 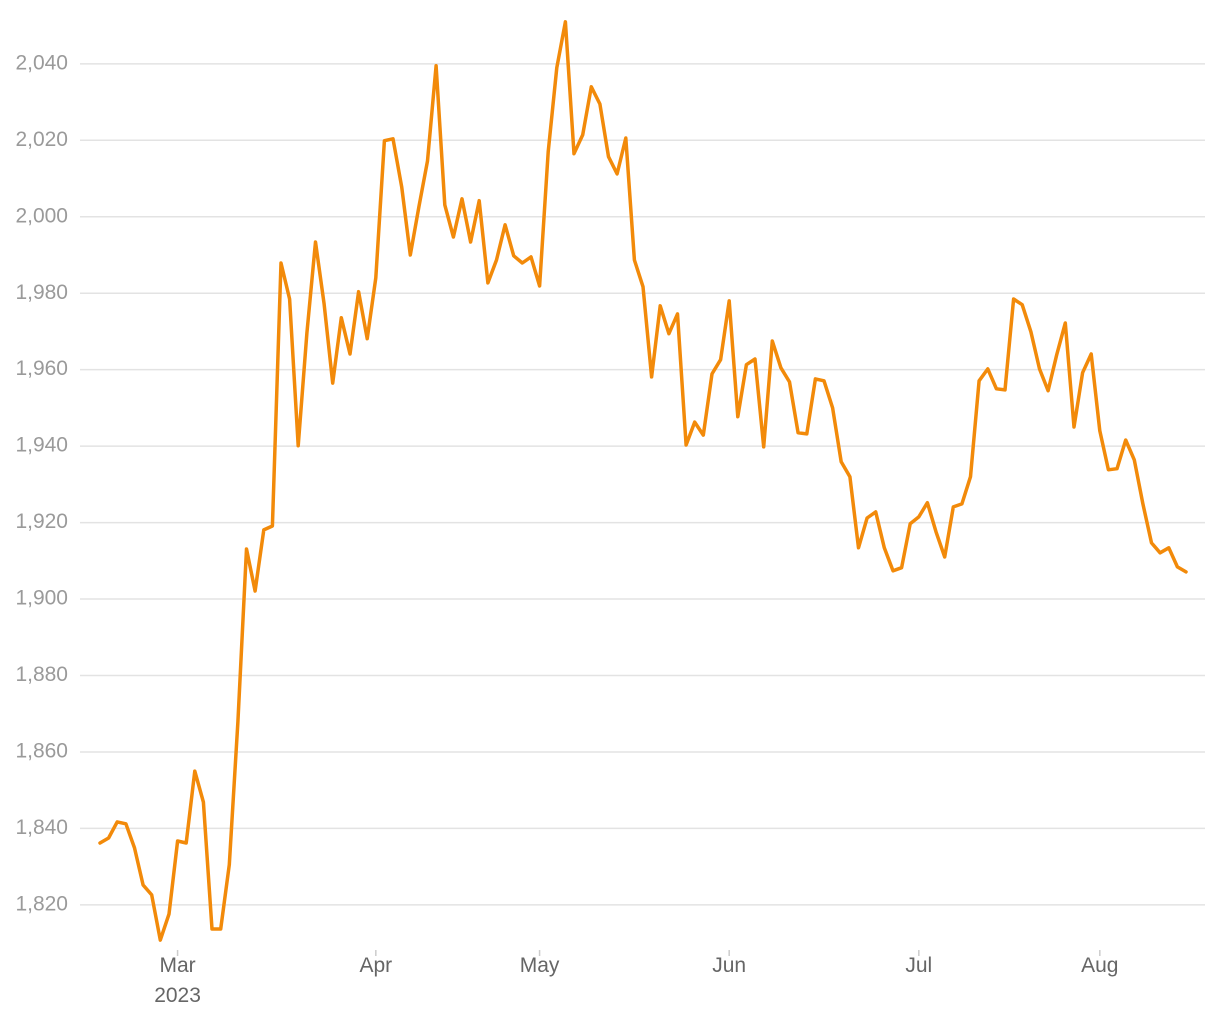 What do you see at coordinates (41, 674) in the screenshot?
I see `y-tick-label: 1,880` at bounding box center [41, 674].